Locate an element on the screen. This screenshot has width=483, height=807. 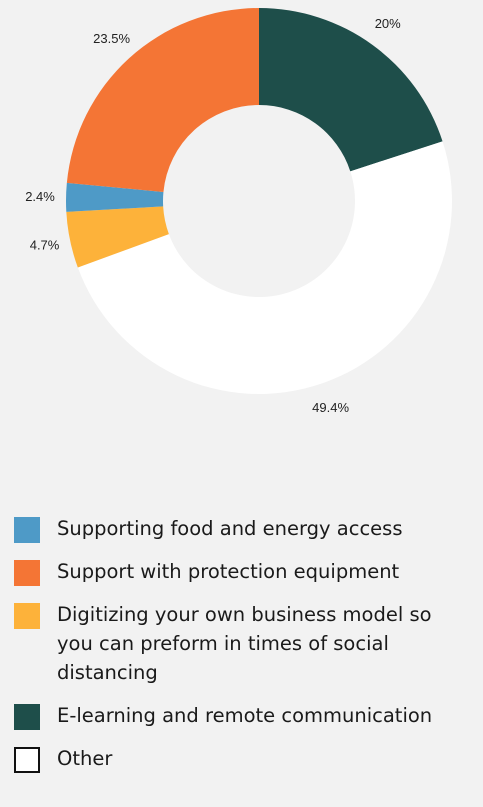
legend-item-protection-equipment: Support with protection equipment is located at coordinates (244, 571).